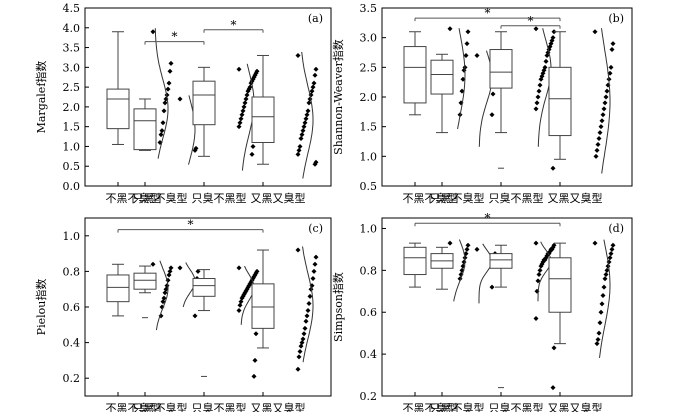 This screenshot has height=412, width=700. What do you see at coordinates (160, 406) in the screenshot?
I see `x-tick-label: 只黑不臭型` at bounding box center [160, 406].